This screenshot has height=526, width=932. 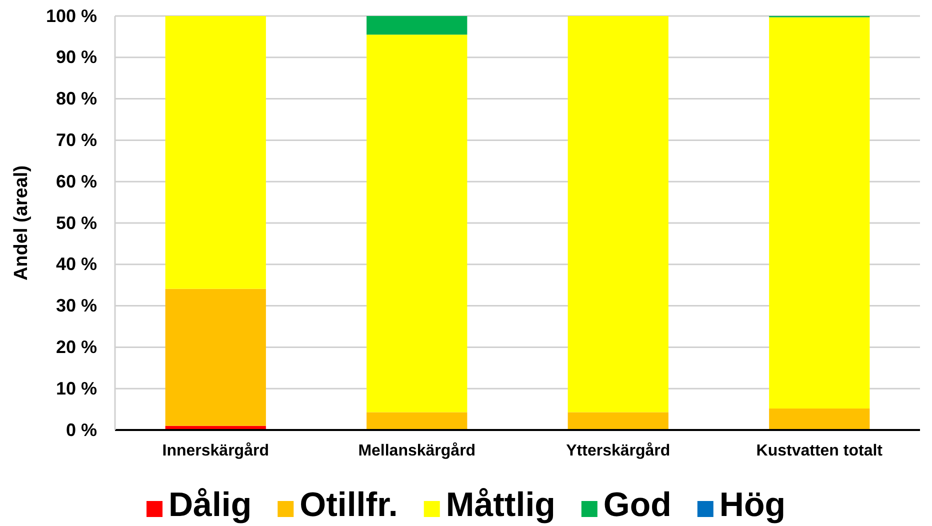 I want to click on y-tick-label: 100 %, so click(x=71, y=16).